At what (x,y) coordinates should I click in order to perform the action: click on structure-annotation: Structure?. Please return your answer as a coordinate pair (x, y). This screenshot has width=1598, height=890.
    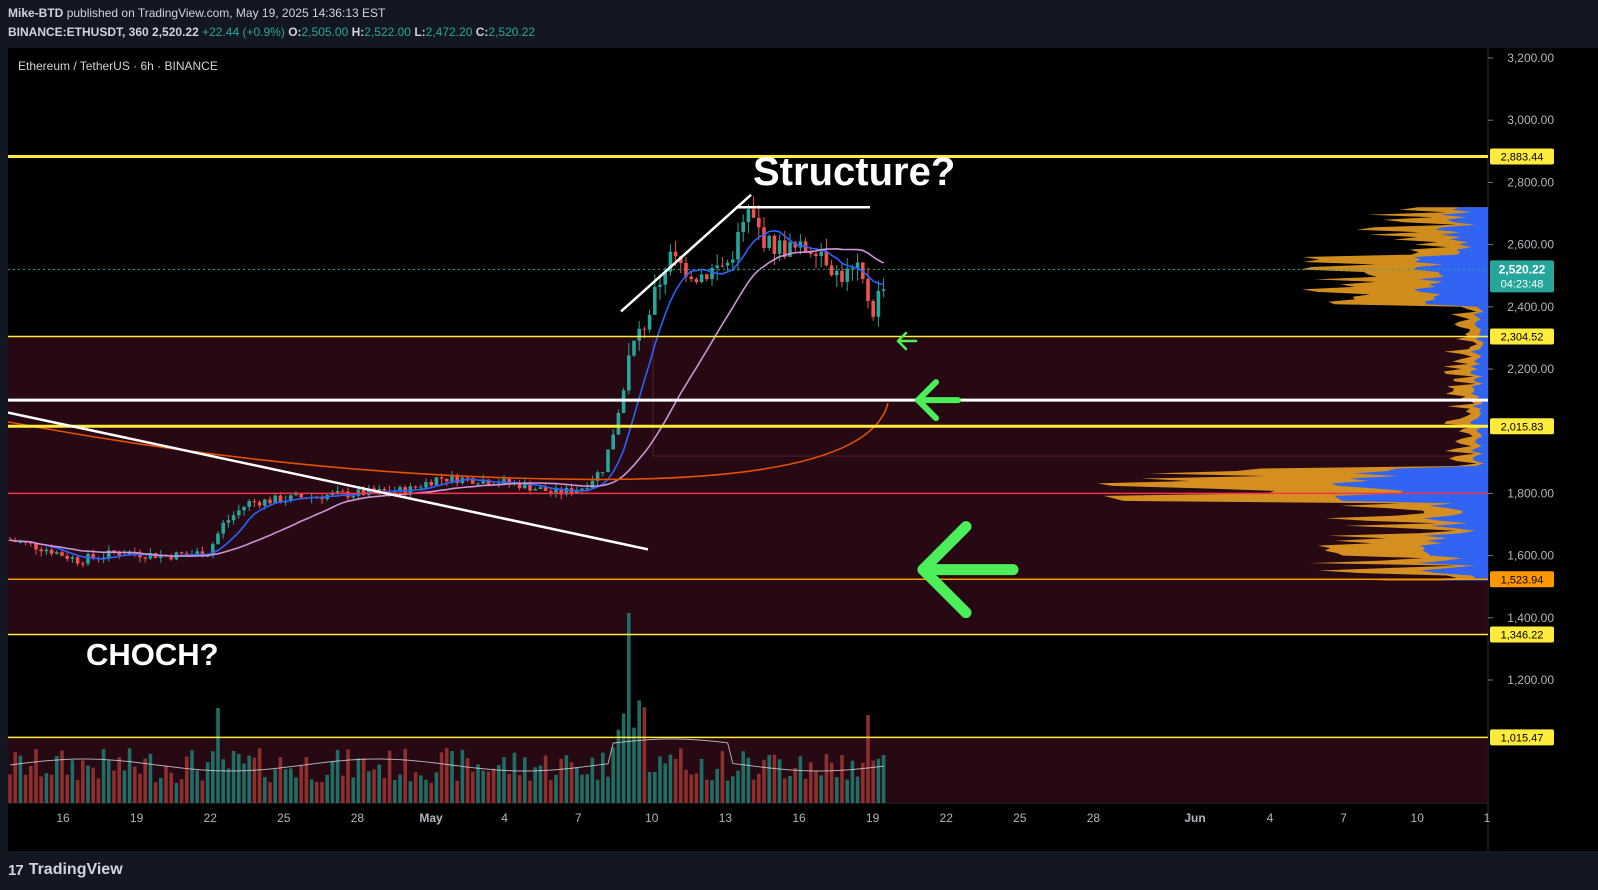
    Looking at the image, I should click on (854, 172).